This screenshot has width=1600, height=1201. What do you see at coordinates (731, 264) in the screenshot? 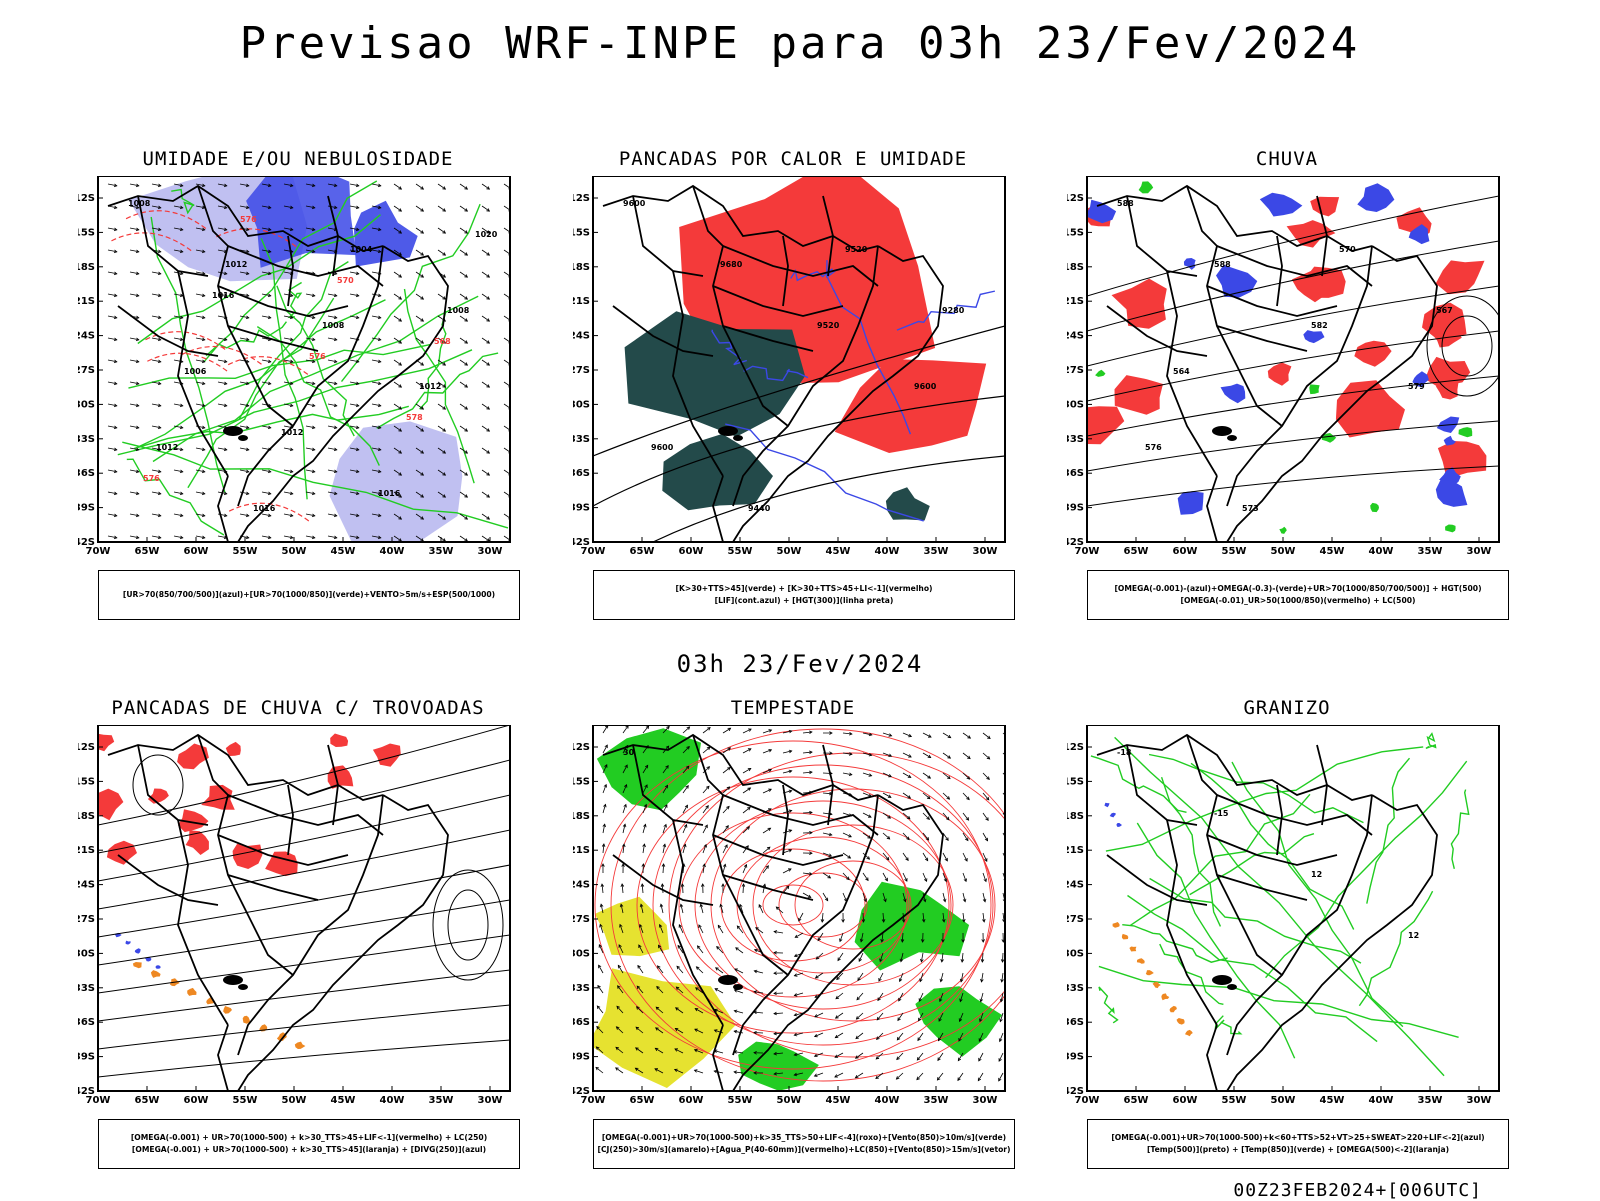
I see `contour-label: 9680` at bounding box center [731, 264].